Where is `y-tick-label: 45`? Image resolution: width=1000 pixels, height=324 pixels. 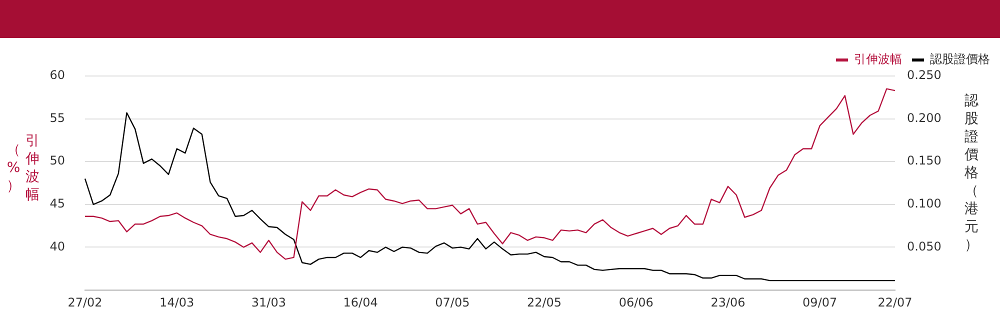
y-tick-label: 45 is located at coordinates (57, 203).